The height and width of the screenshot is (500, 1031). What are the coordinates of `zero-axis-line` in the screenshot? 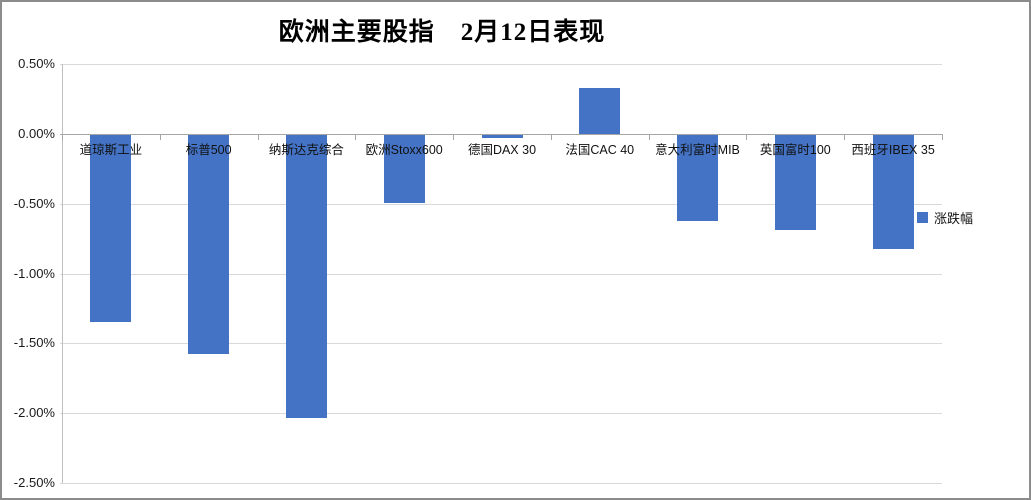 It's located at (501, 134).